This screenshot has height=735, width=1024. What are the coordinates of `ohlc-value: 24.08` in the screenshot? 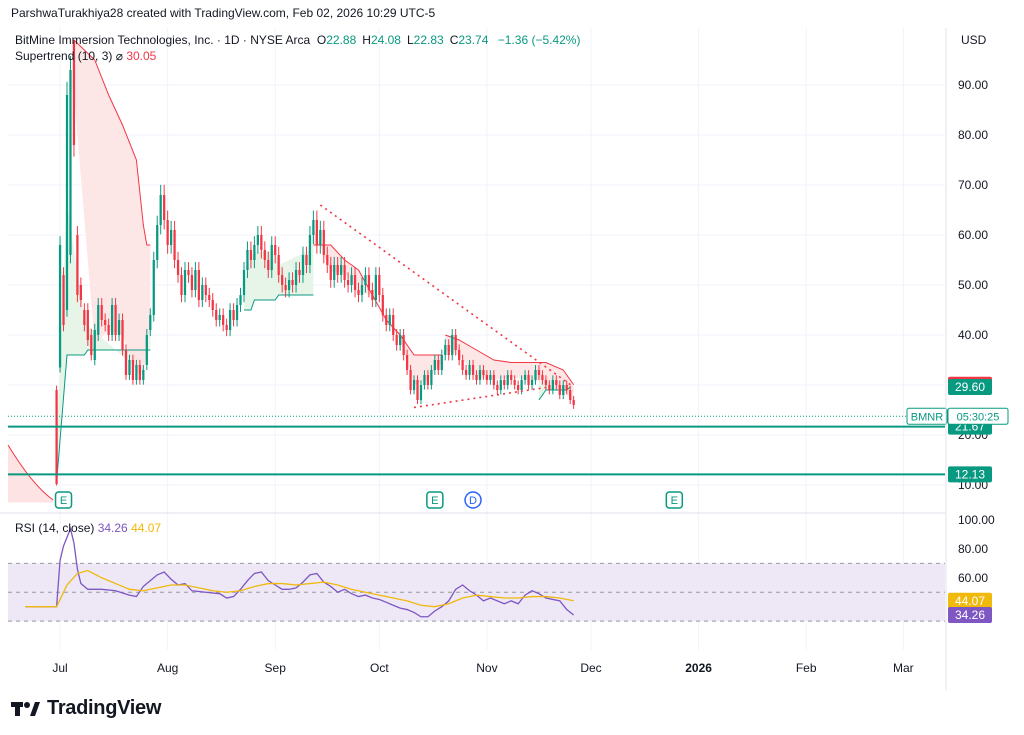 It's located at (385, 40).